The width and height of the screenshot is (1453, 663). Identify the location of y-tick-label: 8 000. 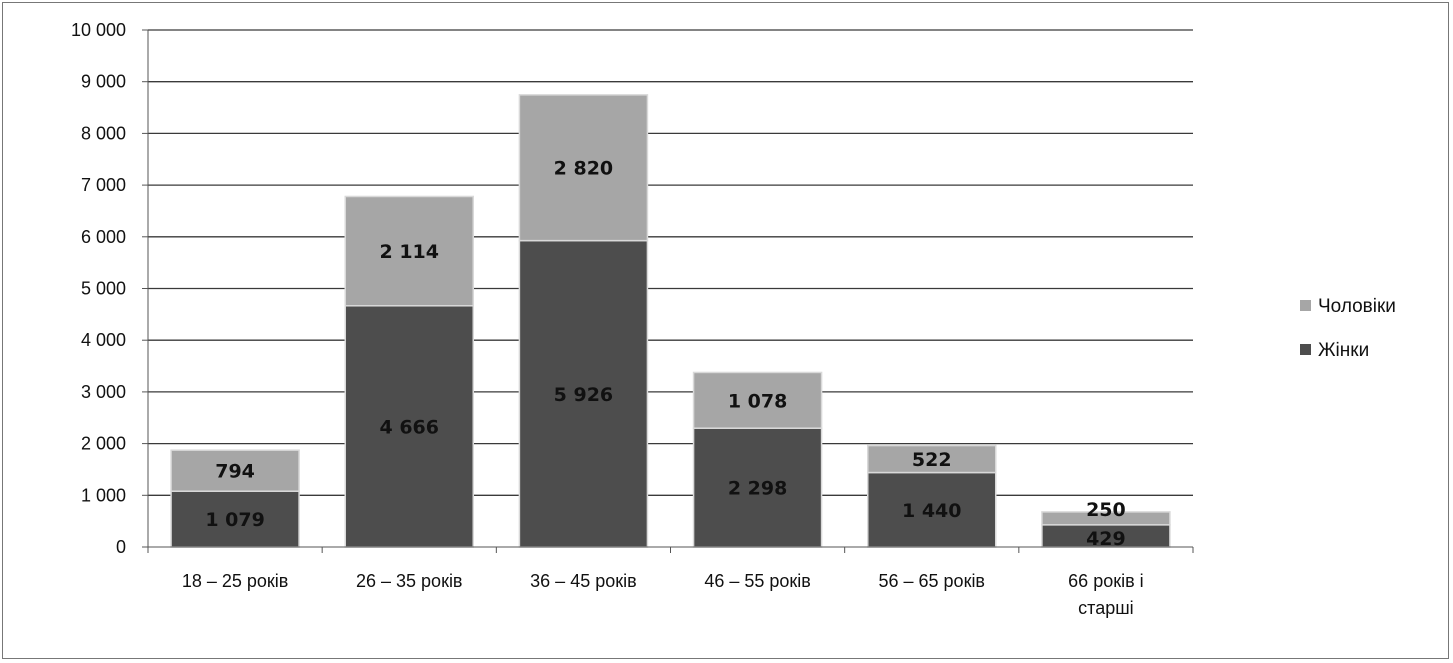
(103, 133).